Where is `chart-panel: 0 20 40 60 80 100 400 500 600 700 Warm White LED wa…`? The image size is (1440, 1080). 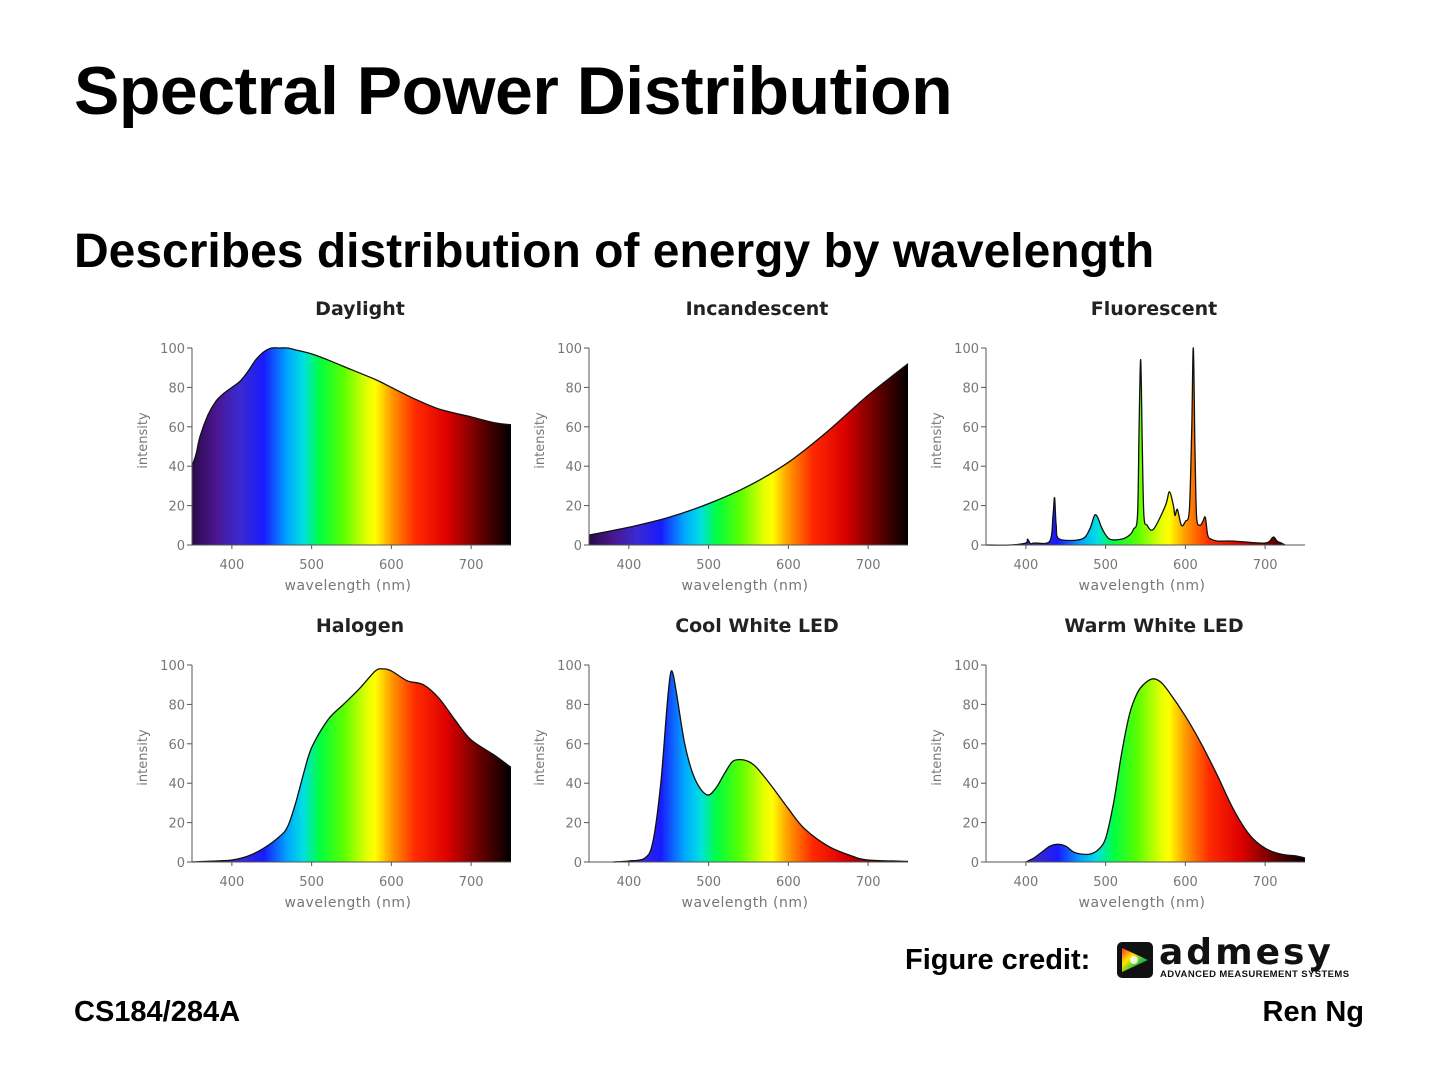 chart-panel: 0 20 40 60 80 100 400 500 600 700 Warm White LED wa… is located at coordinates (1118, 763).